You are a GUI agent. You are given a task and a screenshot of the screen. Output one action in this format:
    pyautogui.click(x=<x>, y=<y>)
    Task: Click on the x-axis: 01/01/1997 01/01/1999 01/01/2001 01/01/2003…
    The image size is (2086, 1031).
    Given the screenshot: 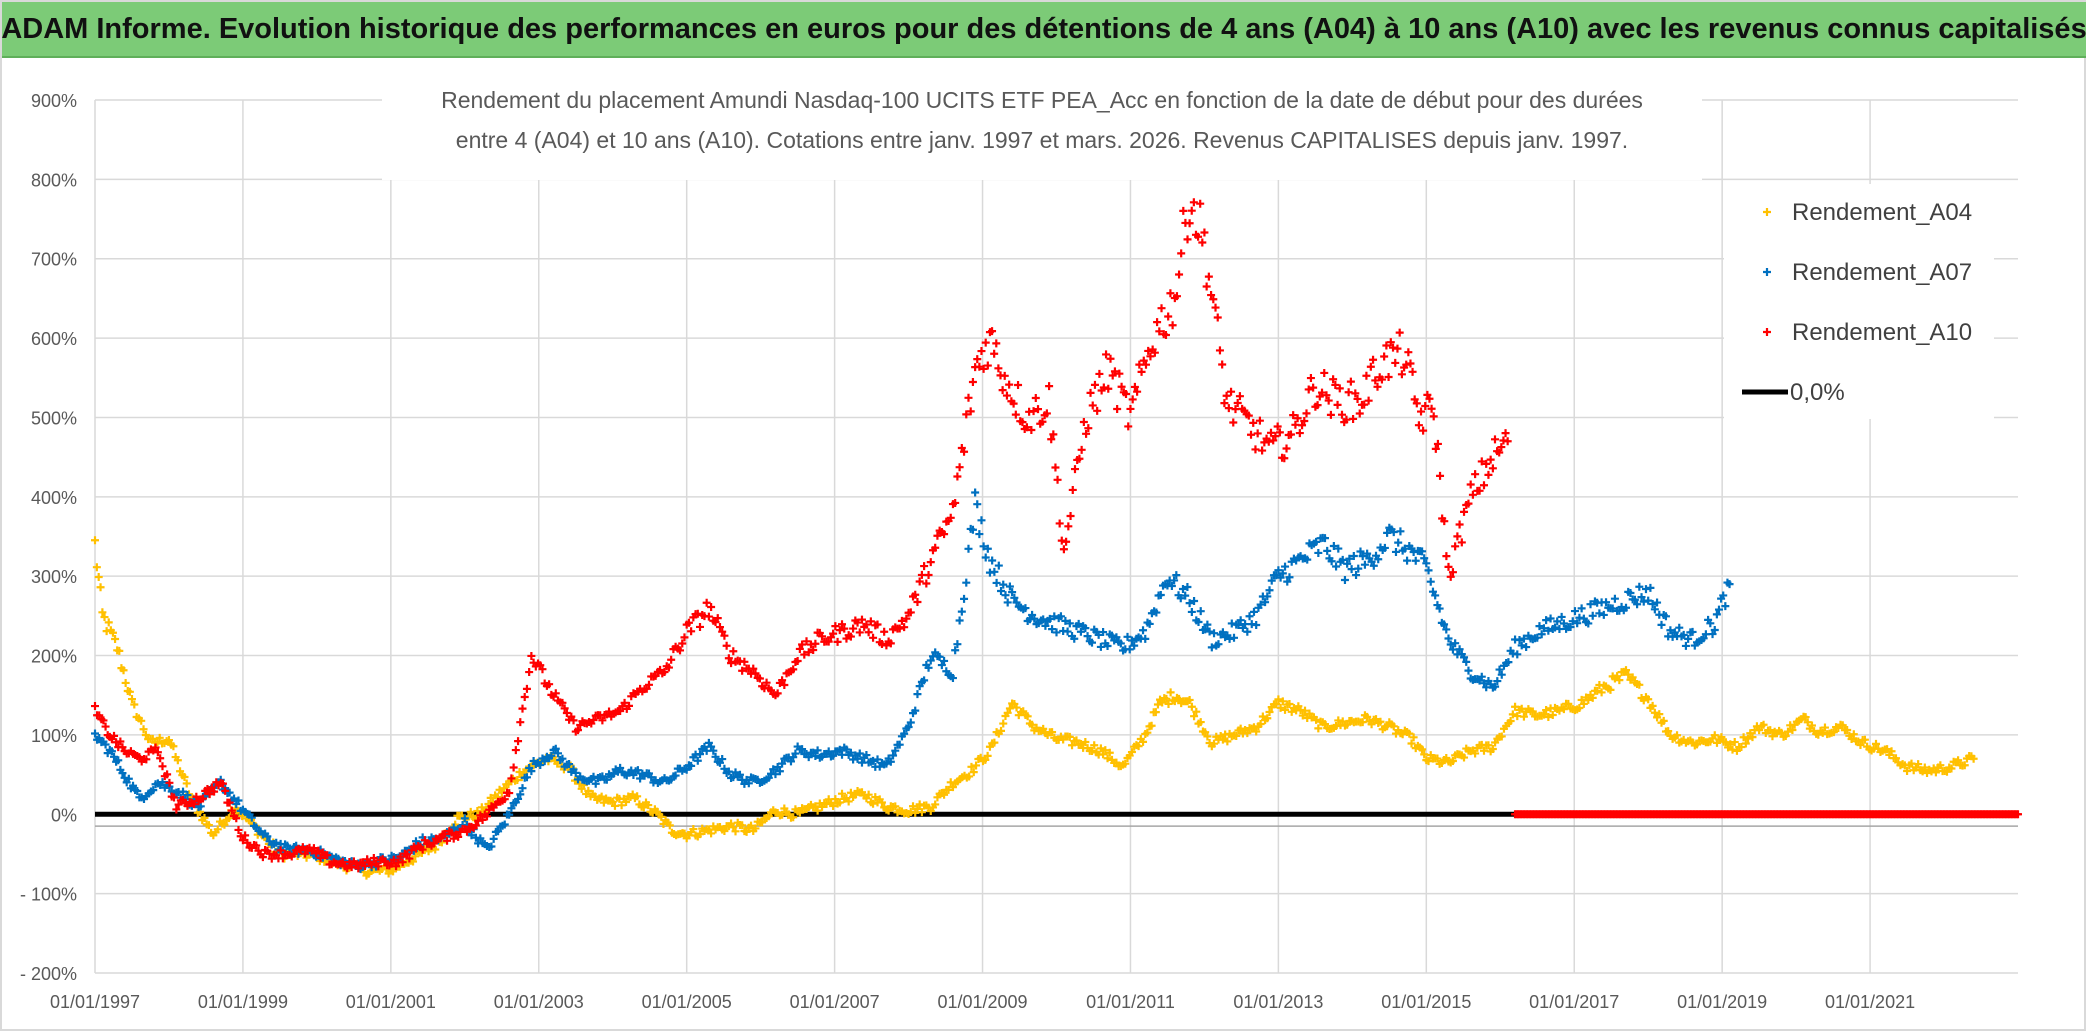 What is the action you would take?
    pyautogui.click(x=982, y=1002)
    